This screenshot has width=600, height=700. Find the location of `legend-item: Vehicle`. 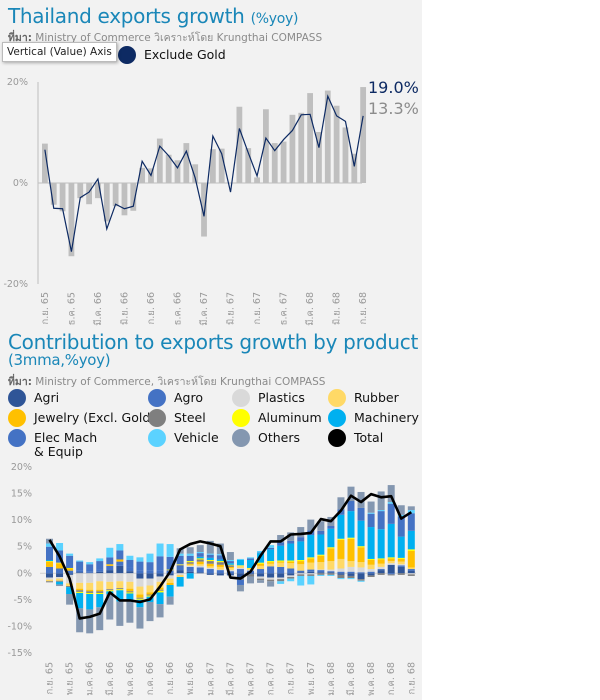

legend-item: Vehicle is located at coordinates (183, 438).